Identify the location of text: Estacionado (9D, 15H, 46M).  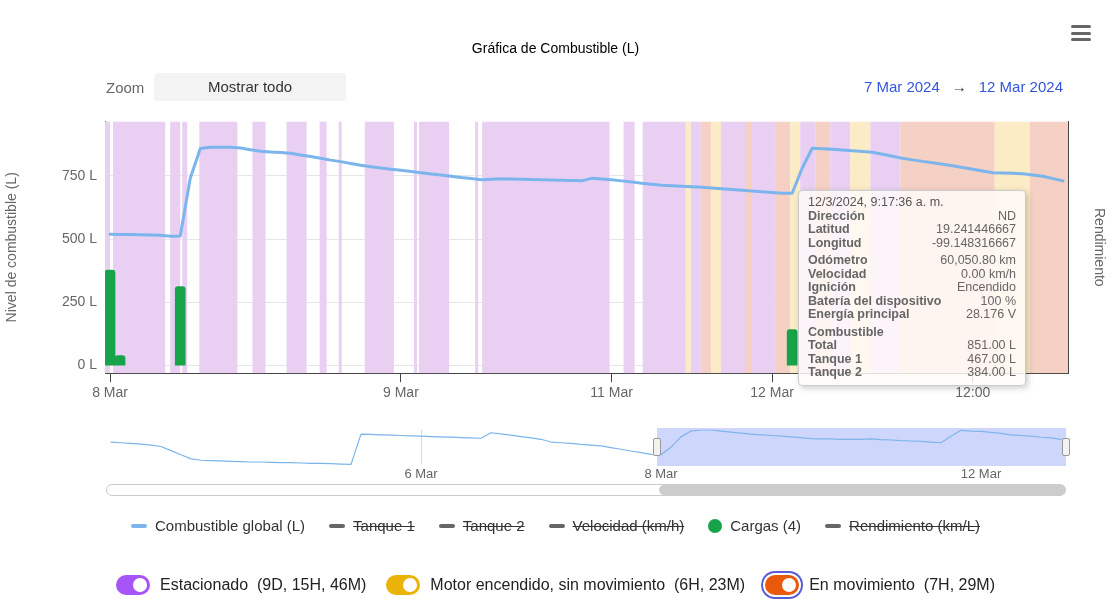
(263, 585).